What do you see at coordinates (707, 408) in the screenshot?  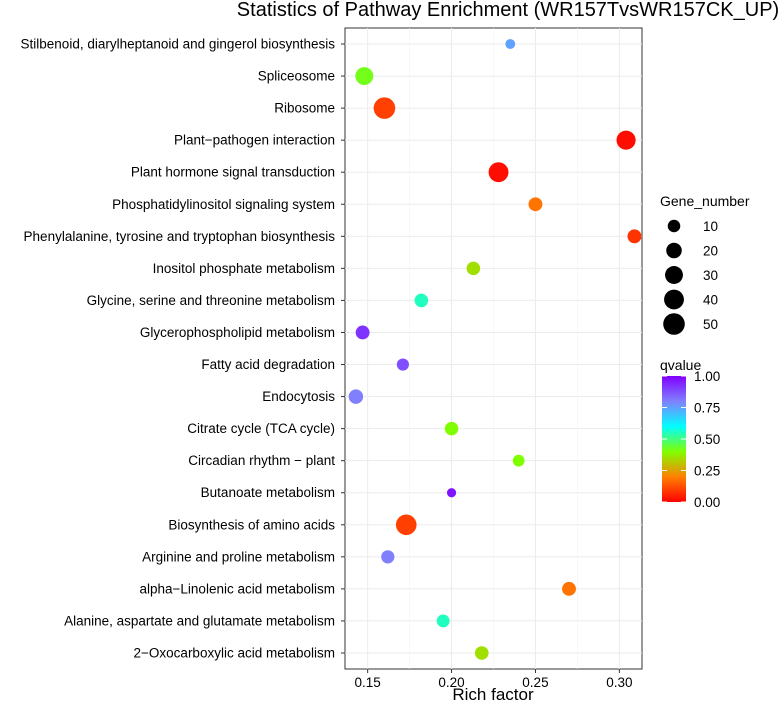 I see `qvalue-tick-label: 0.75` at bounding box center [707, 408].